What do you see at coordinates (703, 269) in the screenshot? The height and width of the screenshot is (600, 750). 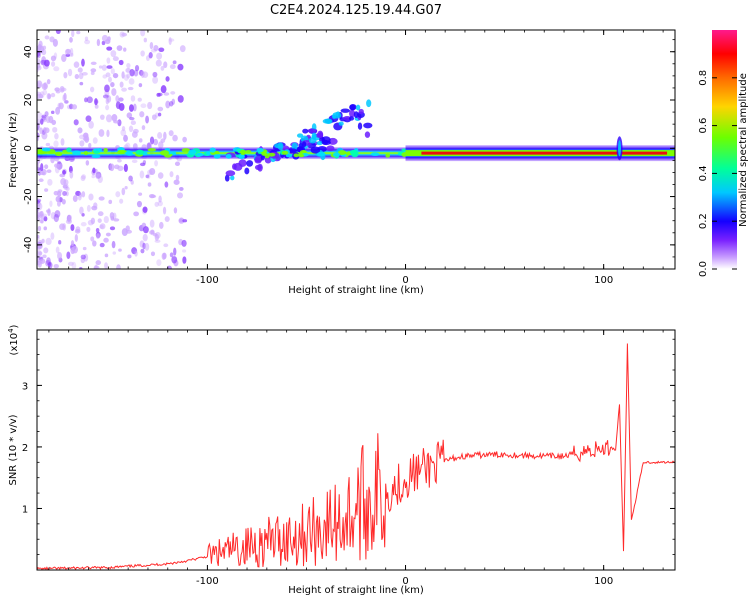 I see `colorbar-tick-label: 0.0` at bounding box center [703, 269].